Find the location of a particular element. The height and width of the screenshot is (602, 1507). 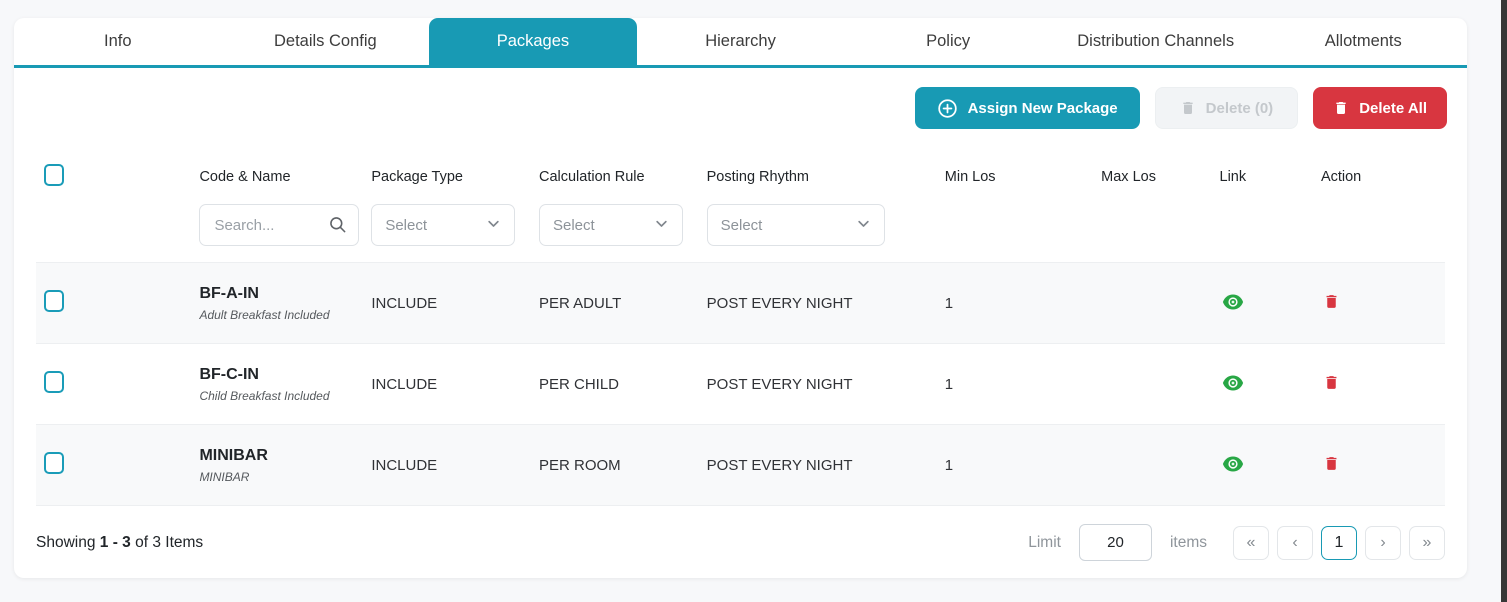

limit-input is located at coordinates (1115, 542).